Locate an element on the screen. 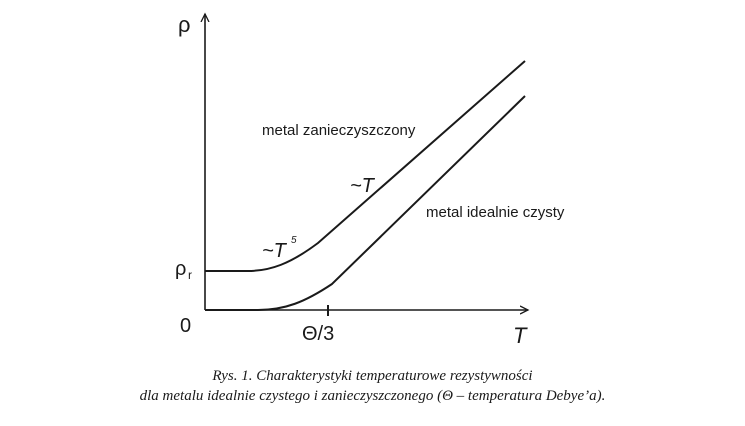 Image resolution: width=745 pixels, height=426 pixels. rho-r-label: ρ r is located at coordinates (183, 270).